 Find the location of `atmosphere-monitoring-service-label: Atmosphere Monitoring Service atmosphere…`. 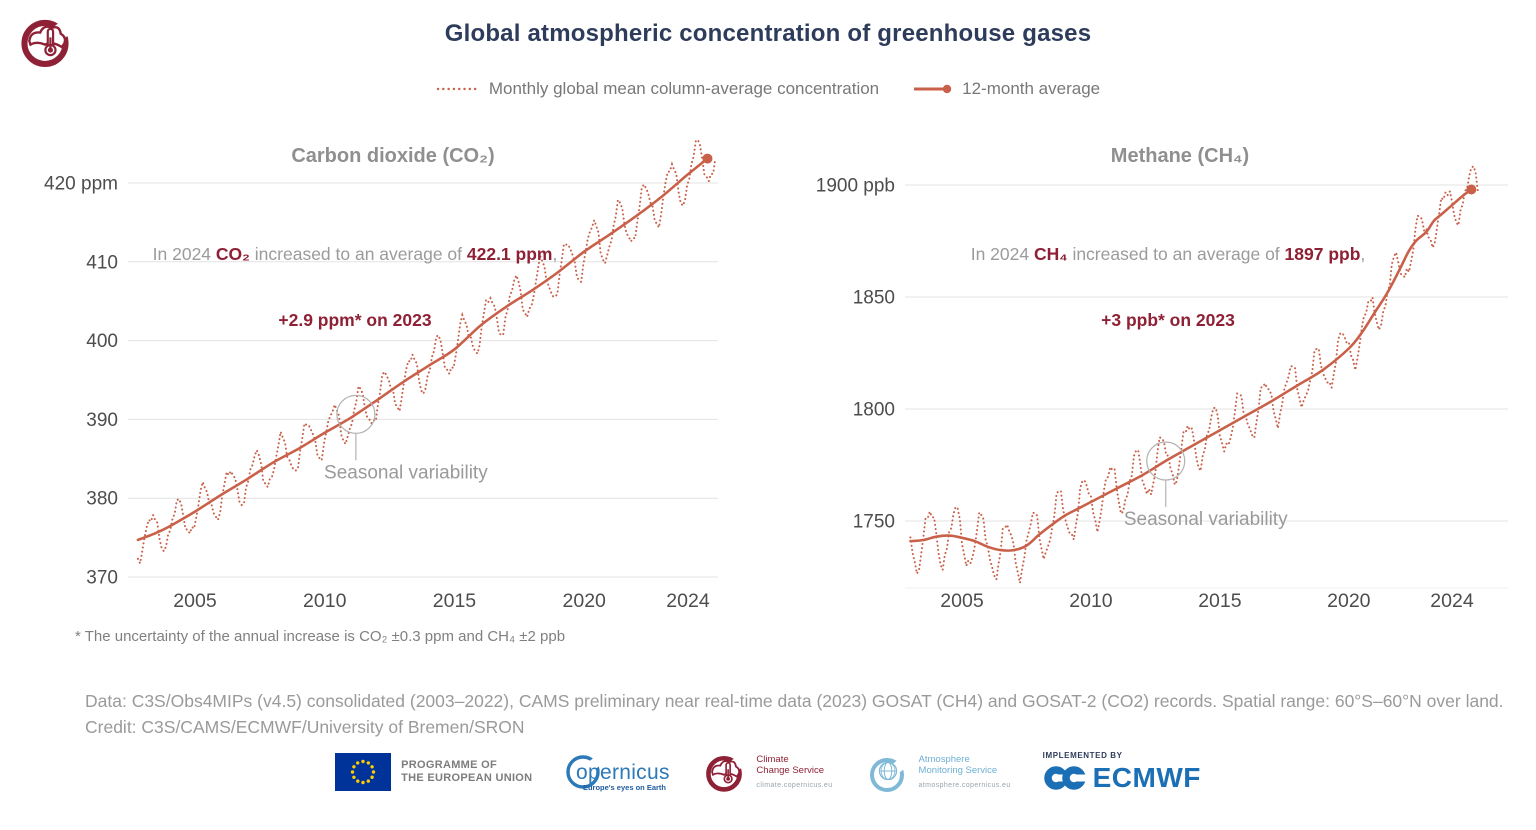

atmosphere-monitoring-service-label: Atmosphere Monitoring Service atmosphere… is located at coordinates (965, 772).